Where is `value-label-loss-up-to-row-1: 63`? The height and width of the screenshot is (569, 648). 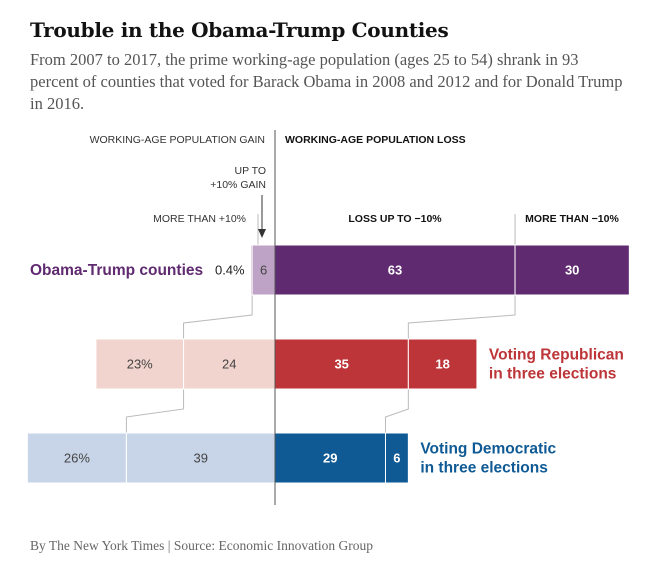
value-label-loss-up-to-row-1: 63 is located at coordinates (395, 270).